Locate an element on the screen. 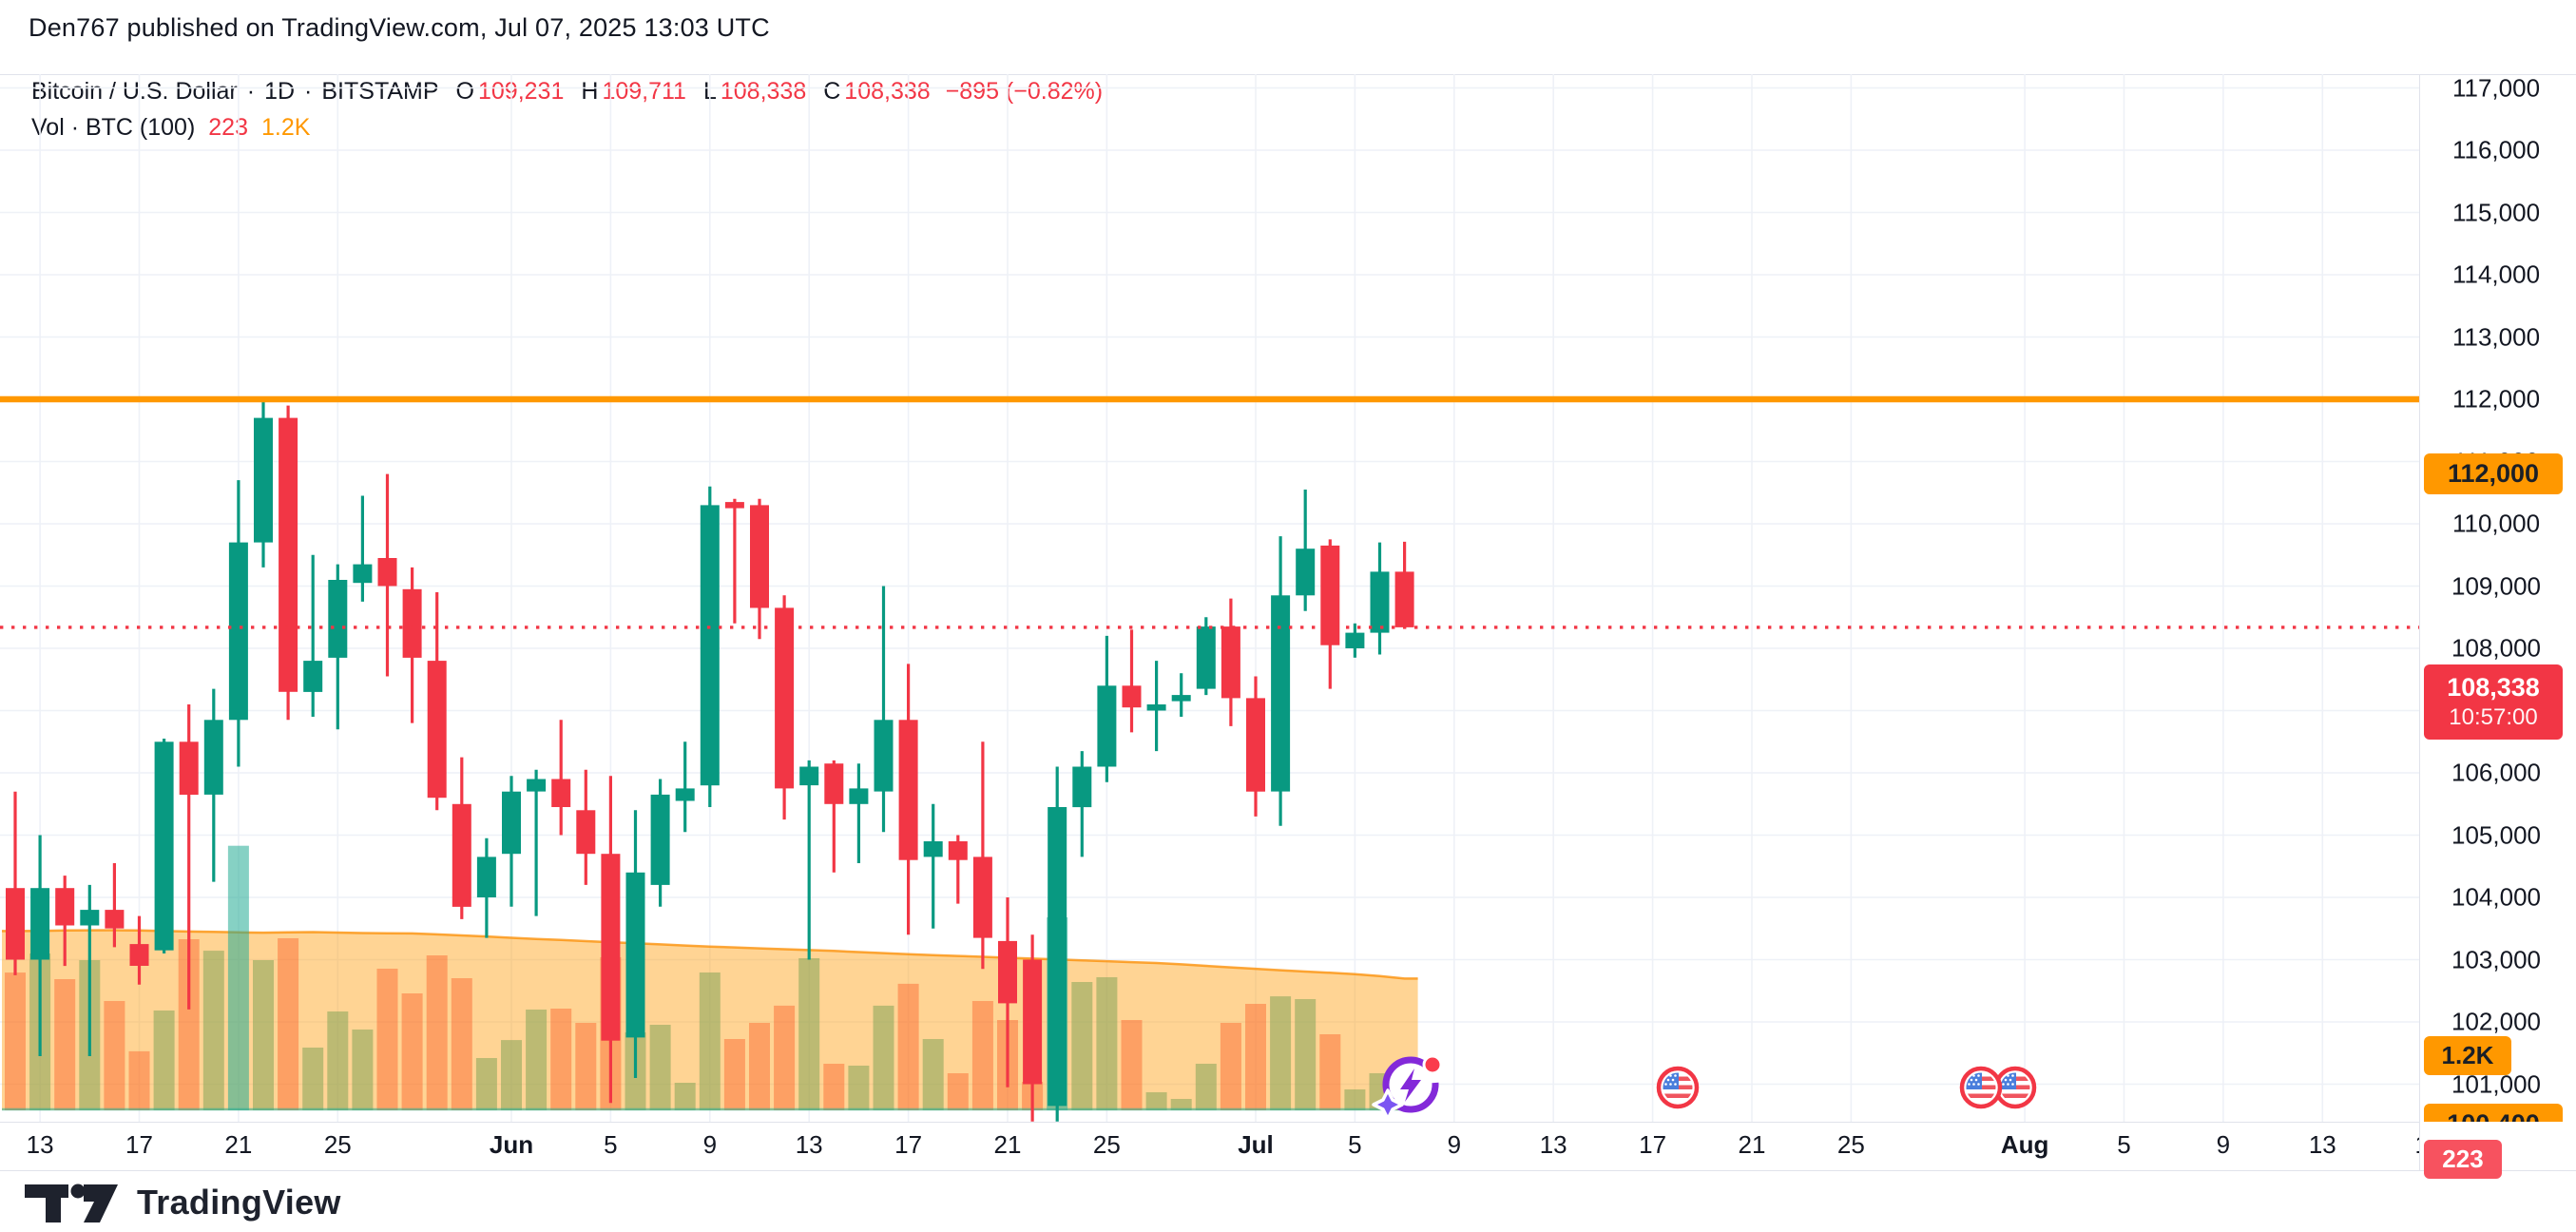 Image resolution: width=2576 pixels, height=1232 pixels. signal-sparkle-icon is located at coordinates (1406, 1089).